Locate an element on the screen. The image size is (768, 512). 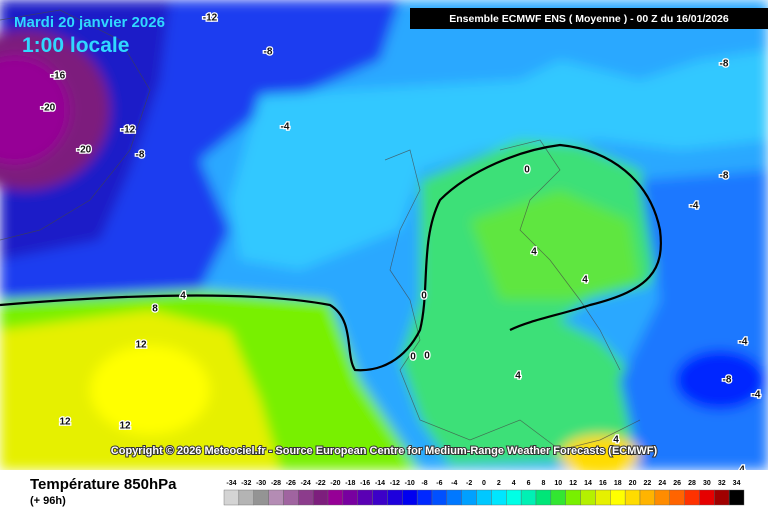
model-banner is located at coordinates (589, 18).